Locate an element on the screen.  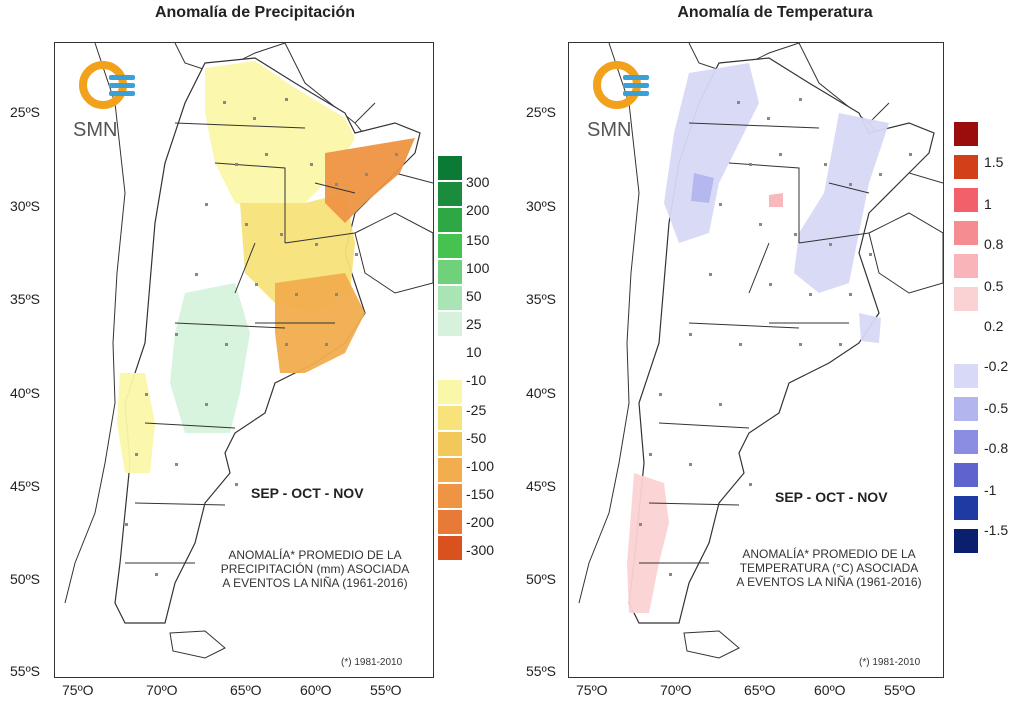
note-line: TEMPERATURA (°C) ASOCIADA is located at coordinates (829, 568).